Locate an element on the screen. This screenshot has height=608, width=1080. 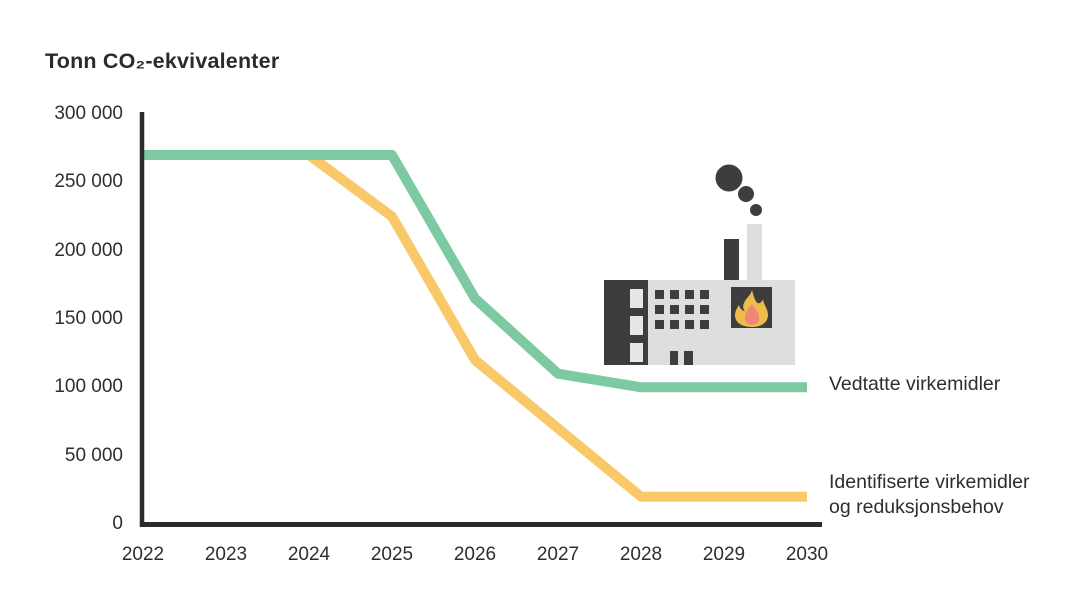
y-axis-tick-label: 0 is located at coordinates (117, 523).